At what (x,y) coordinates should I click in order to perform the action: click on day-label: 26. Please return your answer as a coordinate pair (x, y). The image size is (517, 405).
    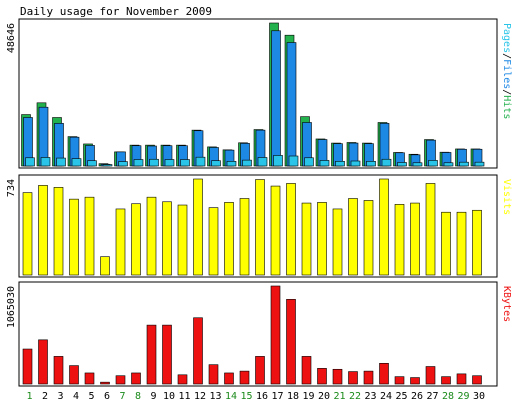
    Looking at the image, I should click on (417, 396).